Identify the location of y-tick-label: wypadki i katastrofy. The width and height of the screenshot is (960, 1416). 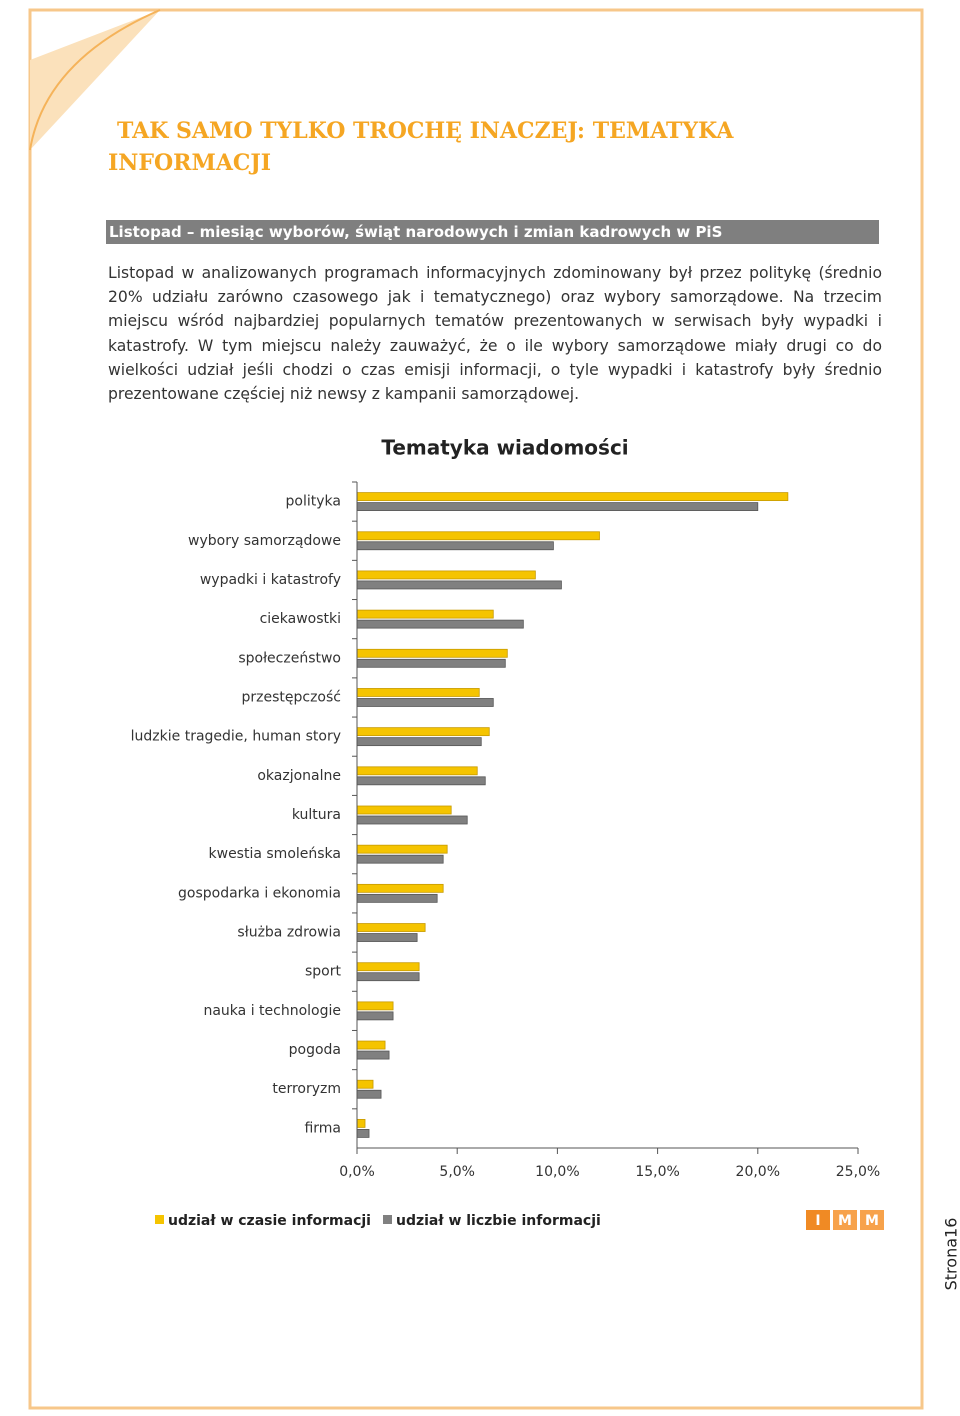
(270, 580).